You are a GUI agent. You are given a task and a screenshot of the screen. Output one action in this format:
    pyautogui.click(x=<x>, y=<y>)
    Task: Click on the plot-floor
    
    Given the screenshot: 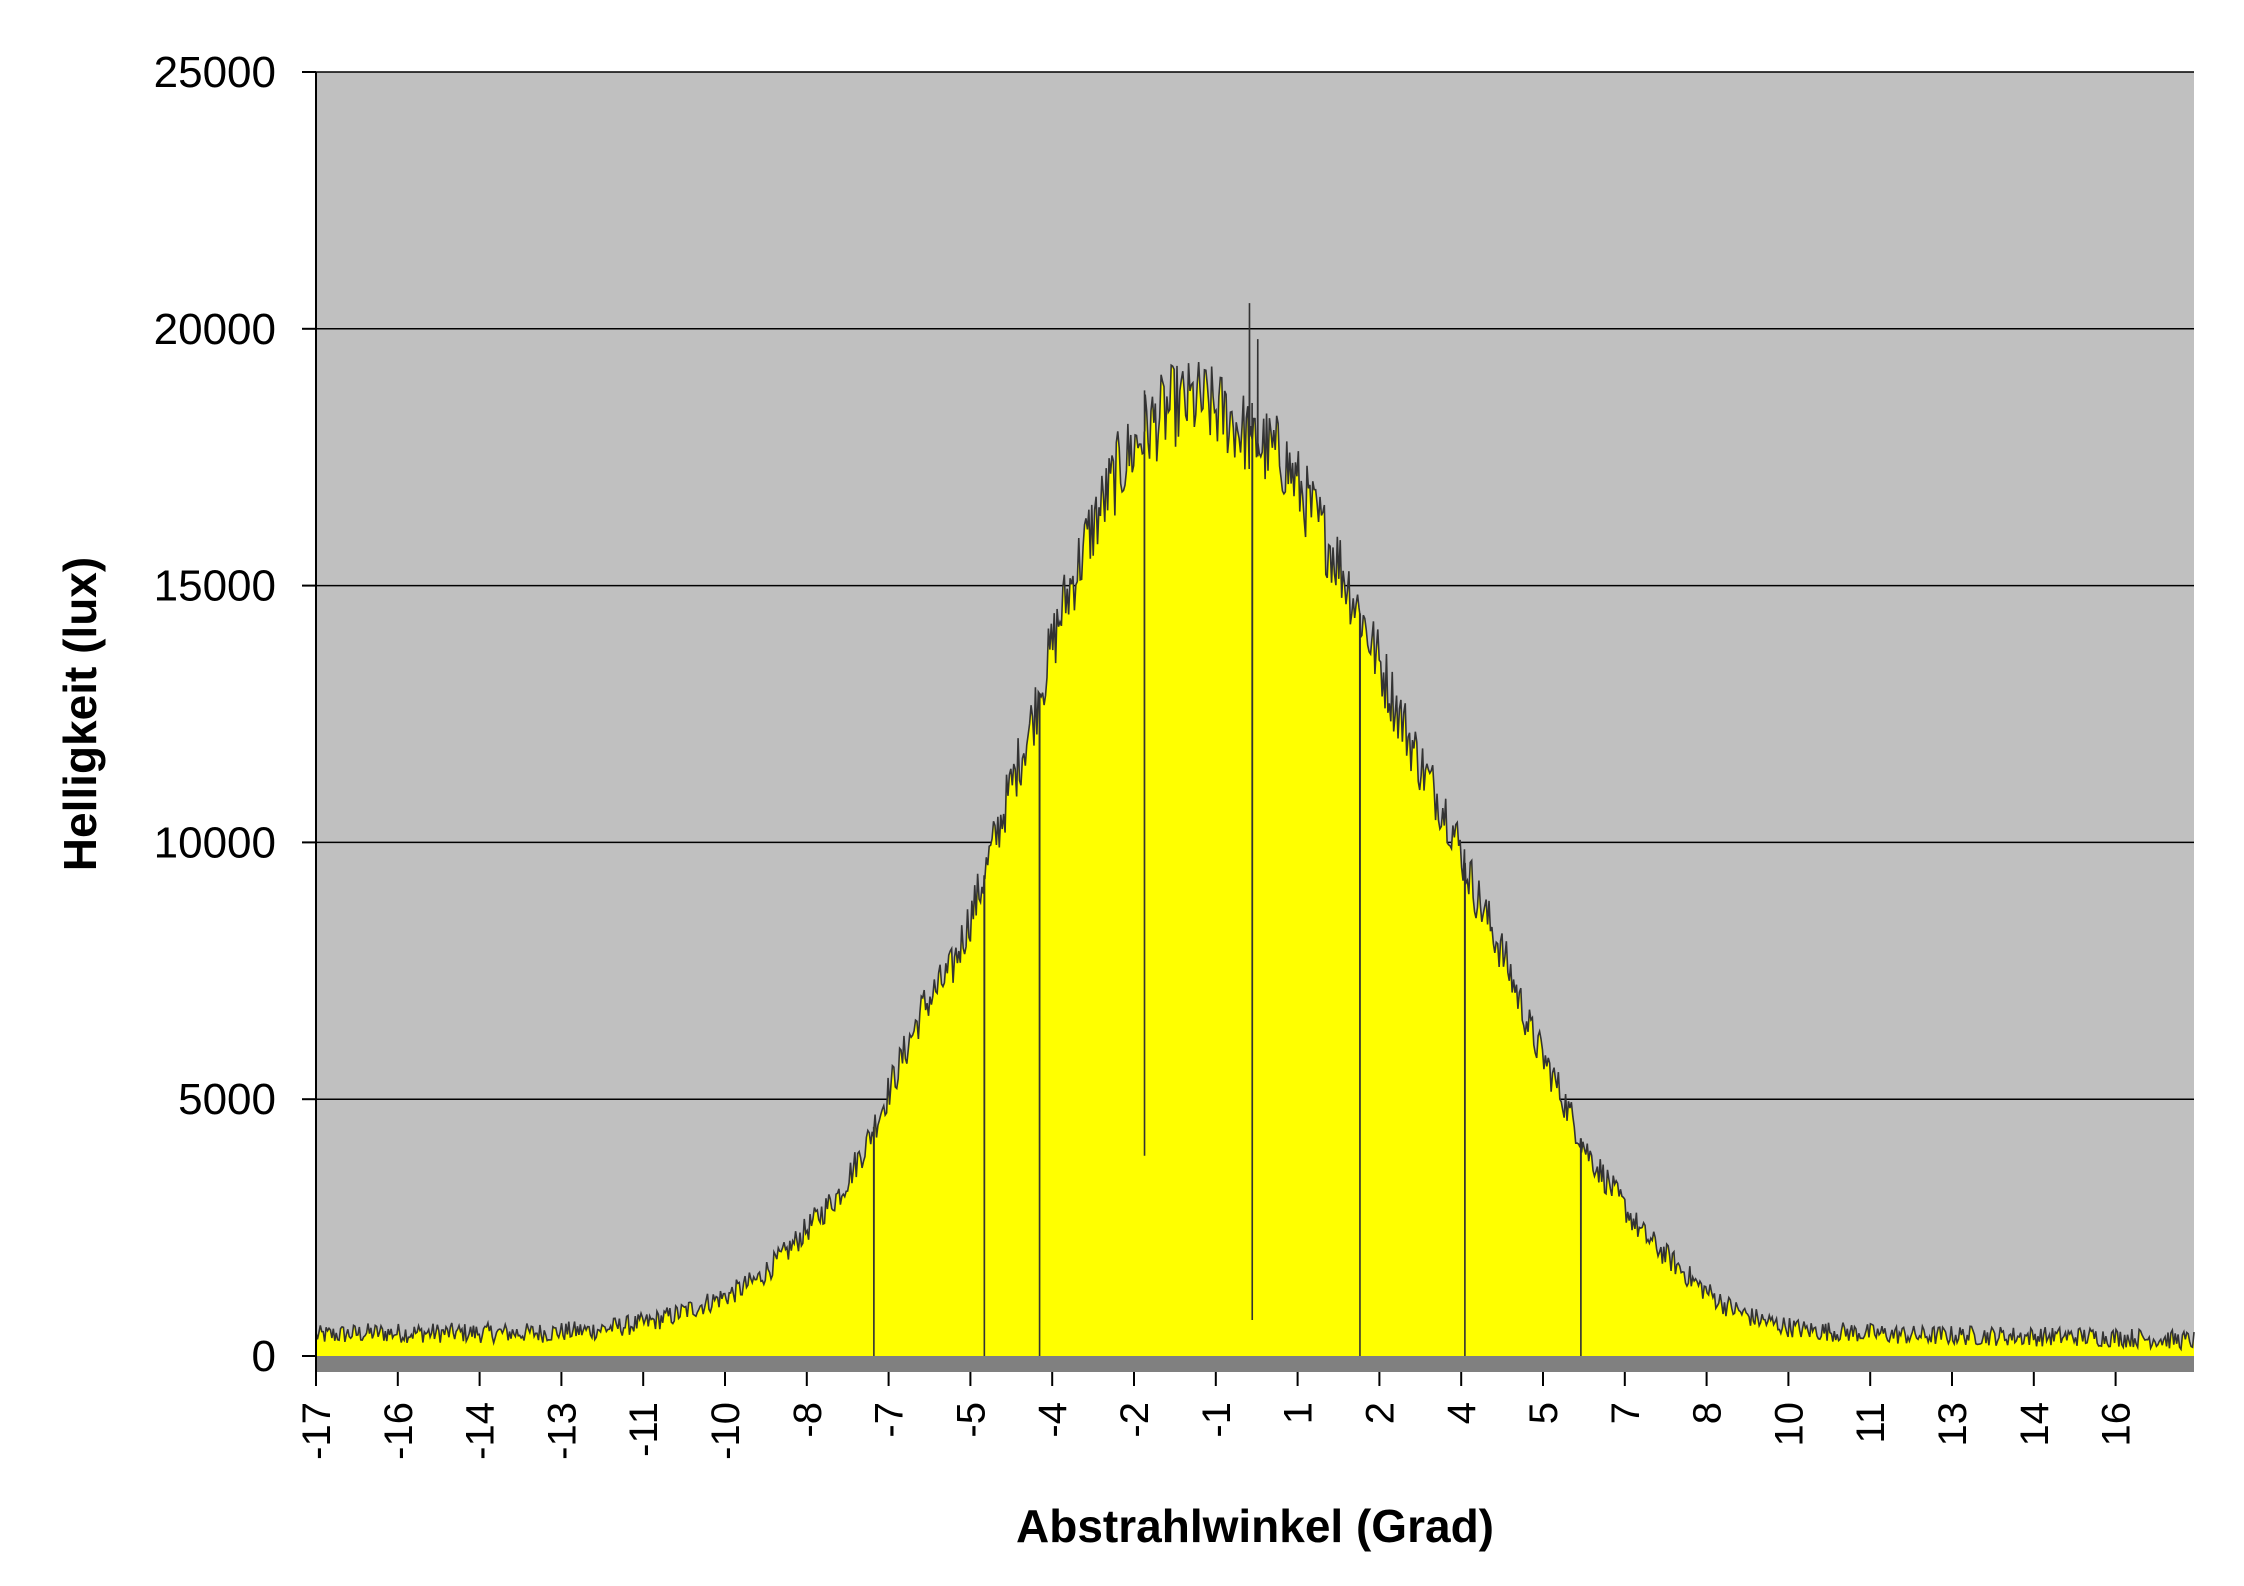 What is the action you would take?
    pyautogui.click(x=1255, y=1364)
    